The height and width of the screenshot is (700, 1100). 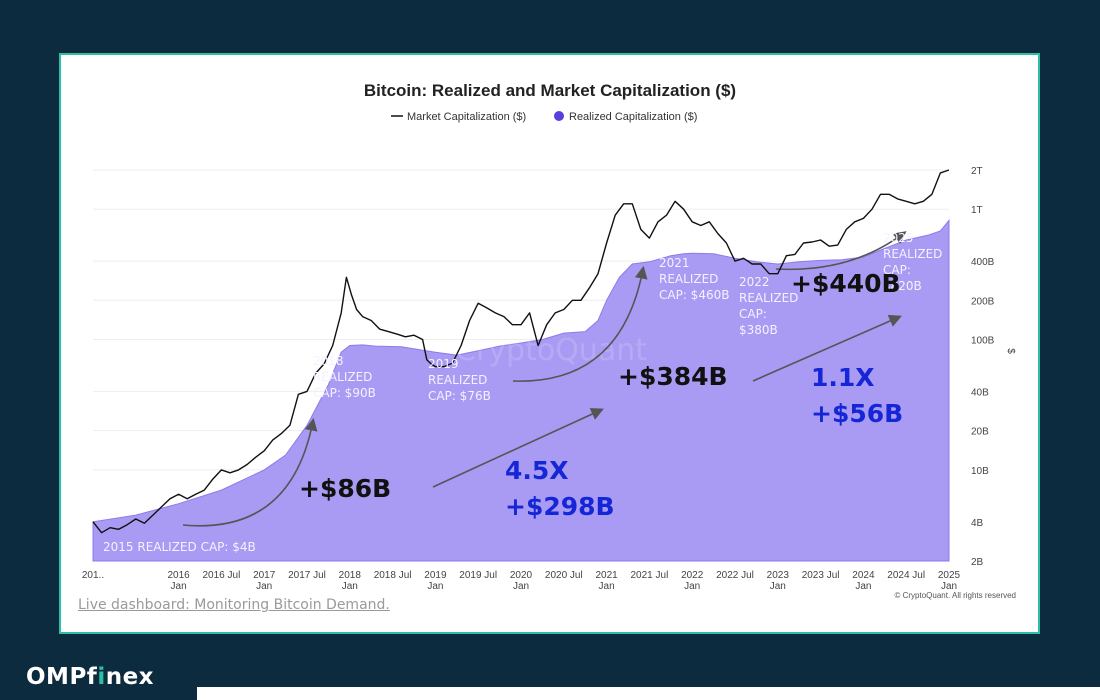 I want to click on annotation-line: +$86B, so click(x=345, y=488).